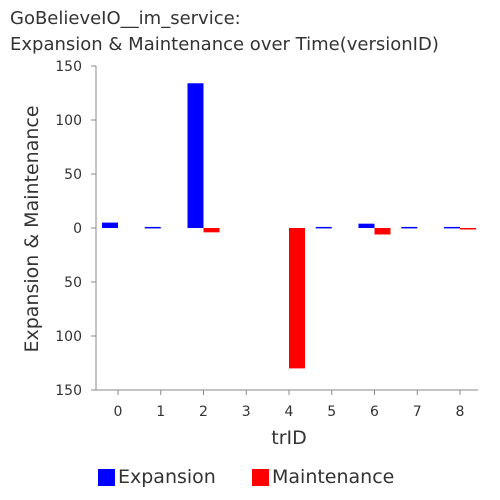  What do you see at coordinates (333, 477) in the screenshot?
I see `legend-label-maintenance: Maintenance` at bounding box center [333, 477].